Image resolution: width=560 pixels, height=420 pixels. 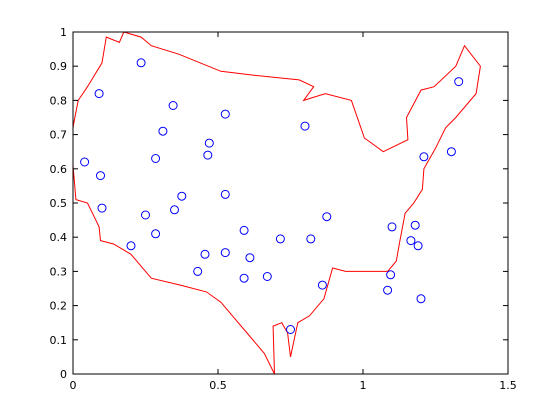 What do you see at coordinates (59, 271) in the screenshot?
I see `y-tick-label: 0.3` at bounding box center [59, 271].